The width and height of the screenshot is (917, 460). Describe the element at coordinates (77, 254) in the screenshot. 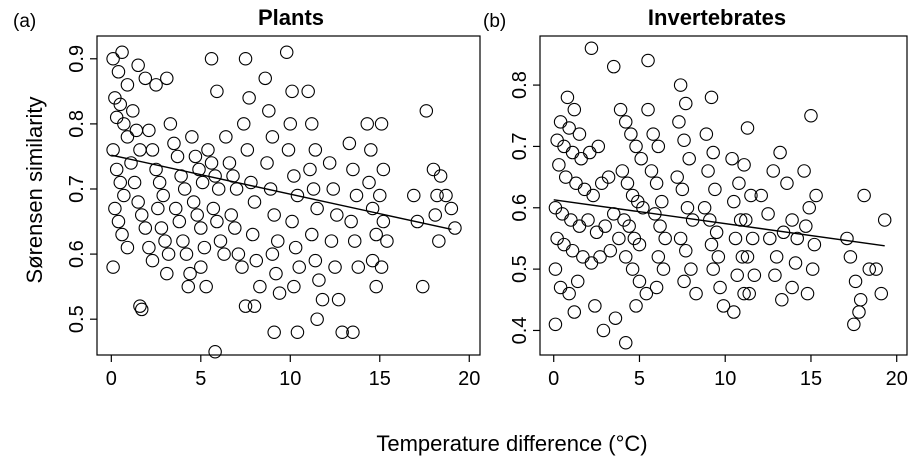

I see `y-tick-label: 0.6` at that location.